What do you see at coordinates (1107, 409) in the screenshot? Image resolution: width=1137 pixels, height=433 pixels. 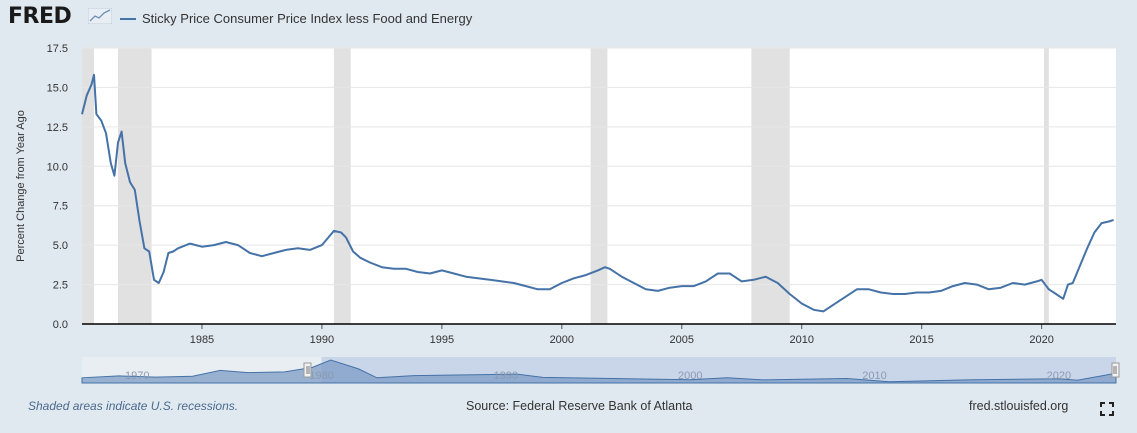 I see `fullscreen-icon` at bounding box center [1107, 409].